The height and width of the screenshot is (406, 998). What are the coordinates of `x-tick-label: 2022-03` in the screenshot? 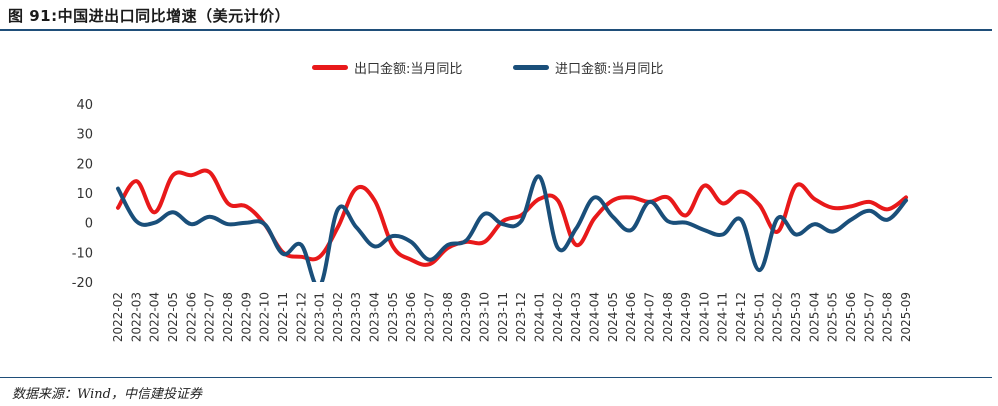 It's located at (136, 317).